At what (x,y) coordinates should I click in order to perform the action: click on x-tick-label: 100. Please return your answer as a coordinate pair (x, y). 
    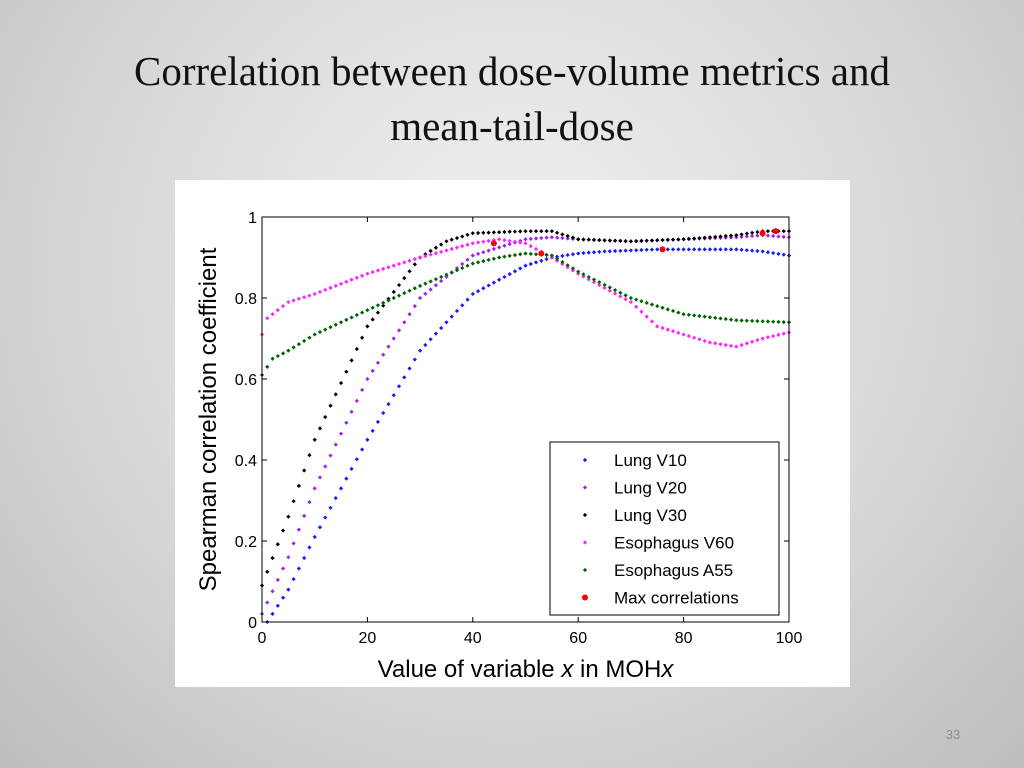
    Looking at the image, I should click on (789, 638).